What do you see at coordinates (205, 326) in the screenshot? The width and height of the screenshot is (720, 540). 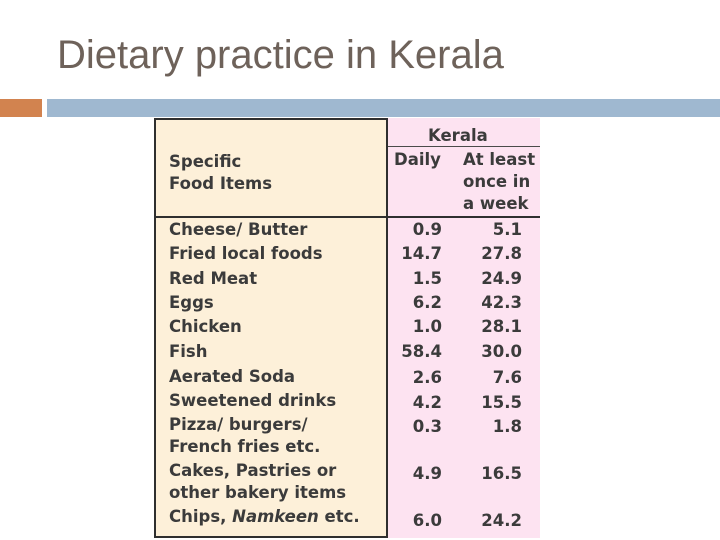 I see `table-row-item: Chicken` at bounding box center [205, 326].